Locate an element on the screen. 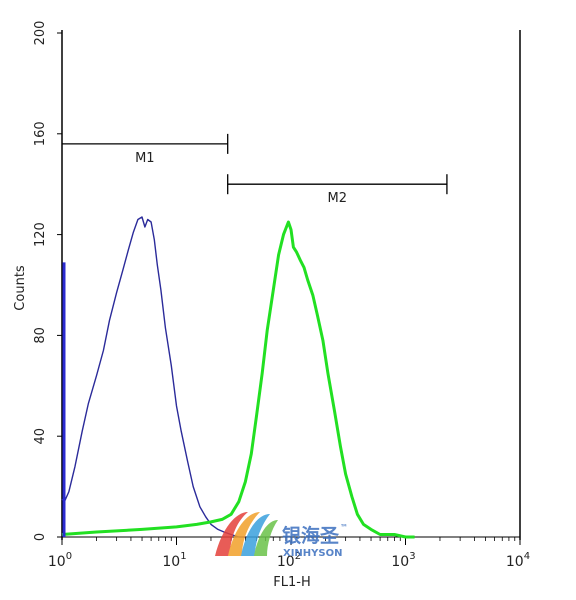 The image size is (576, 600). x-tick-label: 10⁰ is located at coordinates (60, 560).